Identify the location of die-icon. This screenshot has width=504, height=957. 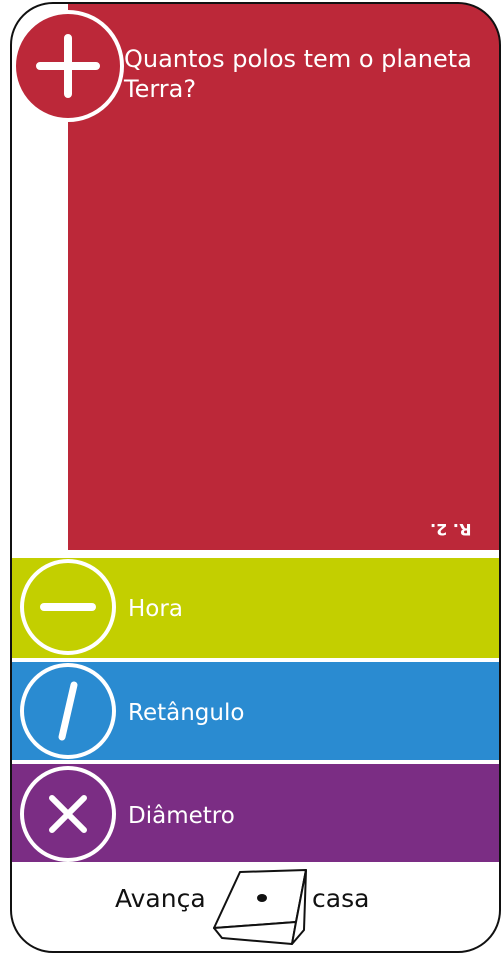
(260, 907).